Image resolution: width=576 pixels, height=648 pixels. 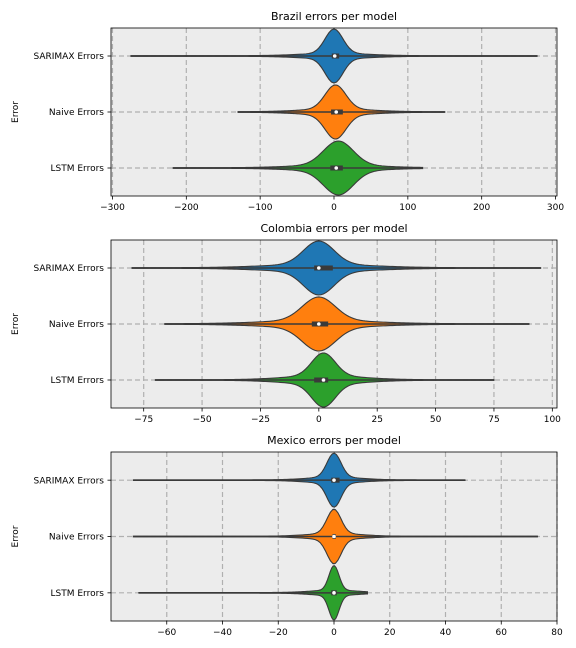 What do you see at coordinates (166, 633) in the screenshot?
I see `x-tick-label: −60` at bounding box center [166, 633].